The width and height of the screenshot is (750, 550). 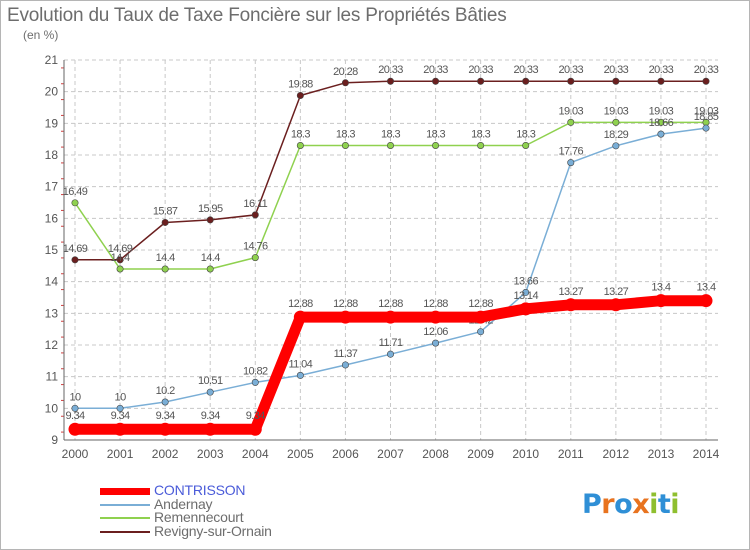 I want to click on proxiti-logo: Proxiti, so click(x=631, y=504).